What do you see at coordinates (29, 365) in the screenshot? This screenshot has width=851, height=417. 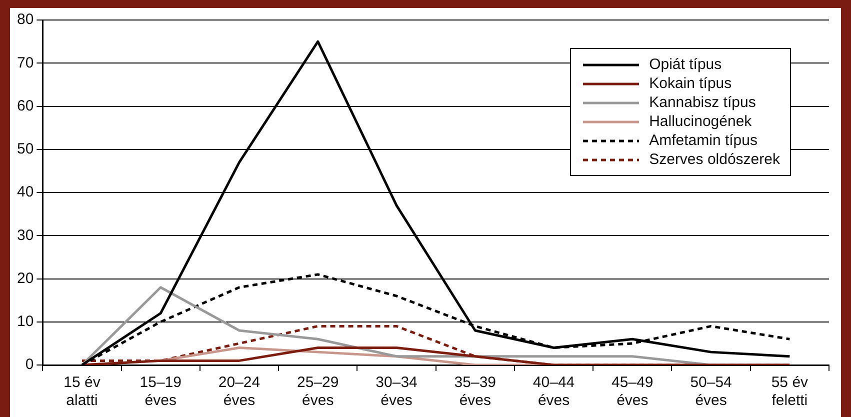 I see `y-tick-label: 0` at bounding box center [29, 365].